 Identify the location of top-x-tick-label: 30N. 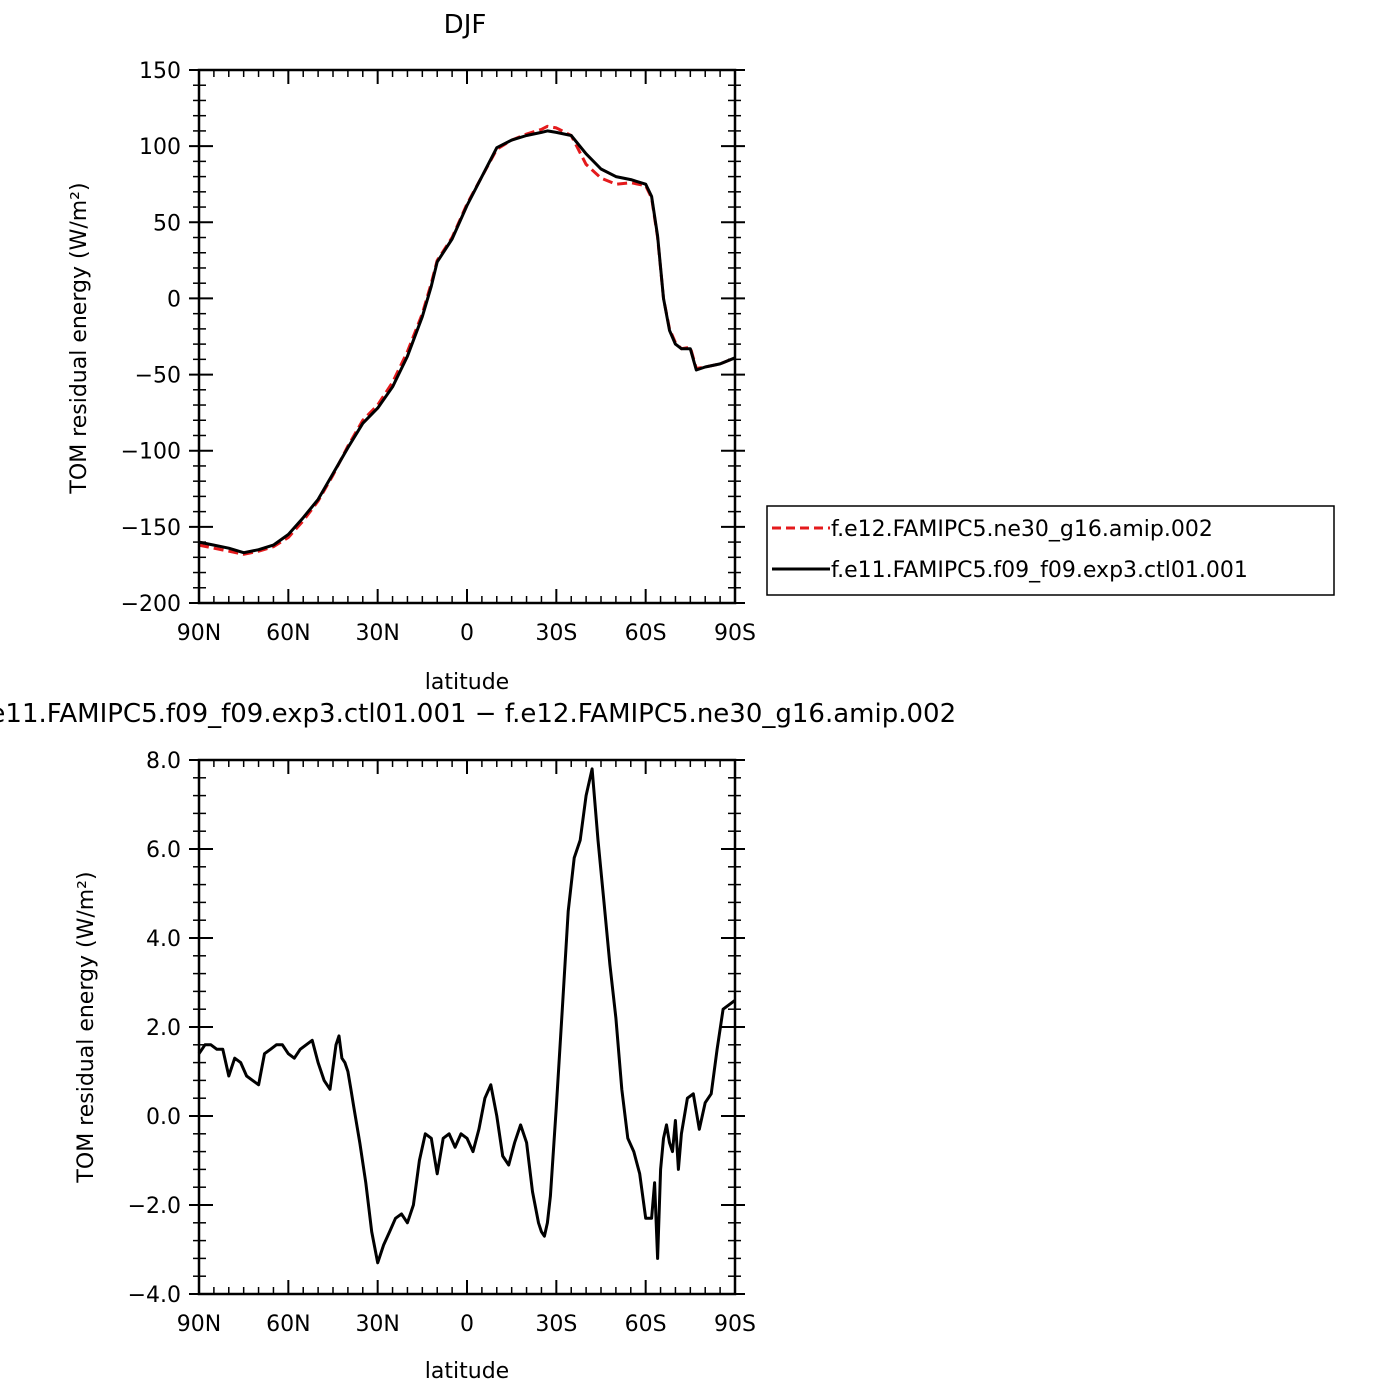
(377, 633).